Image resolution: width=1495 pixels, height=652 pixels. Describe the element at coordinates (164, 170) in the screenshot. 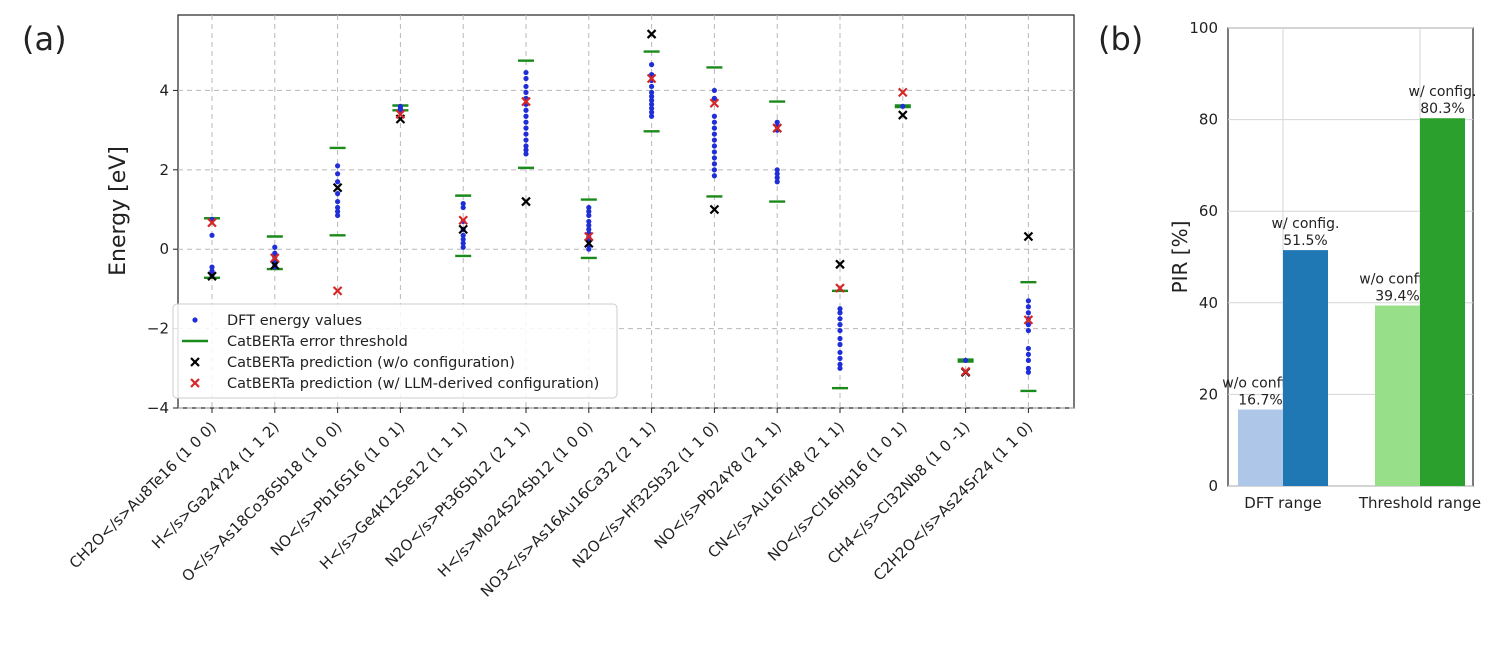

I see `y-tick-label: 2` at that location.